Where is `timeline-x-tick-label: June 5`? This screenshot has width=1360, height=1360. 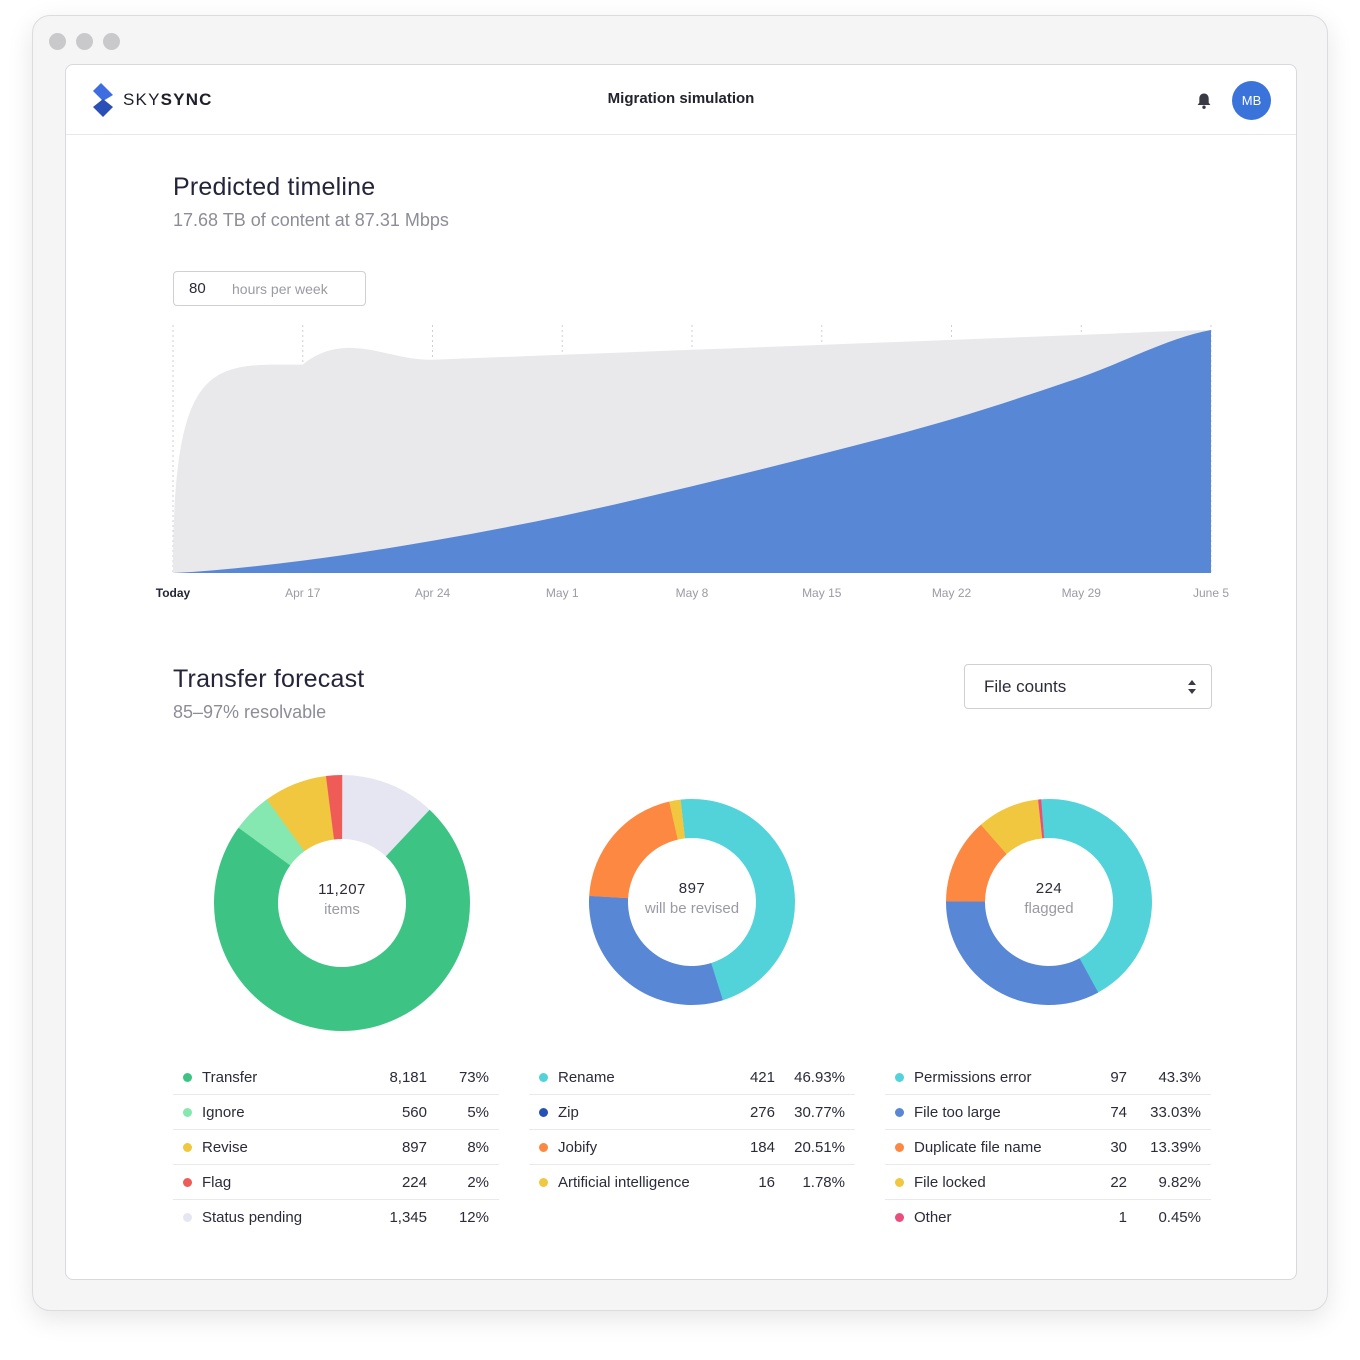
timeline-x-tick-label: June 5 is located at coordinates (1211, 593).